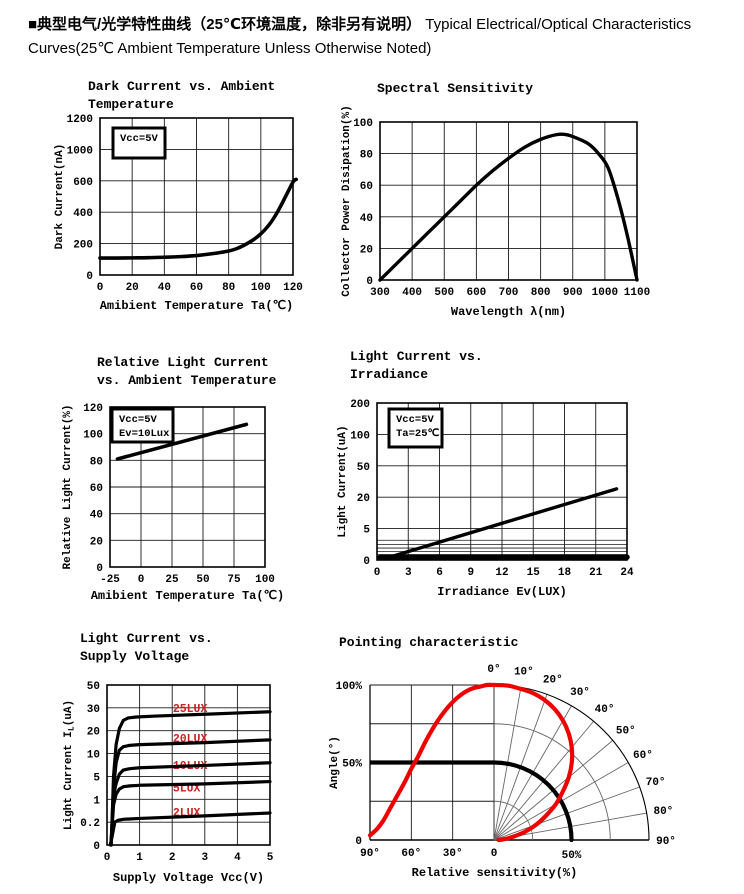 The height and width of the screenshot is (894, 744). I want to click on svg-text: 30, so click(93, 710).